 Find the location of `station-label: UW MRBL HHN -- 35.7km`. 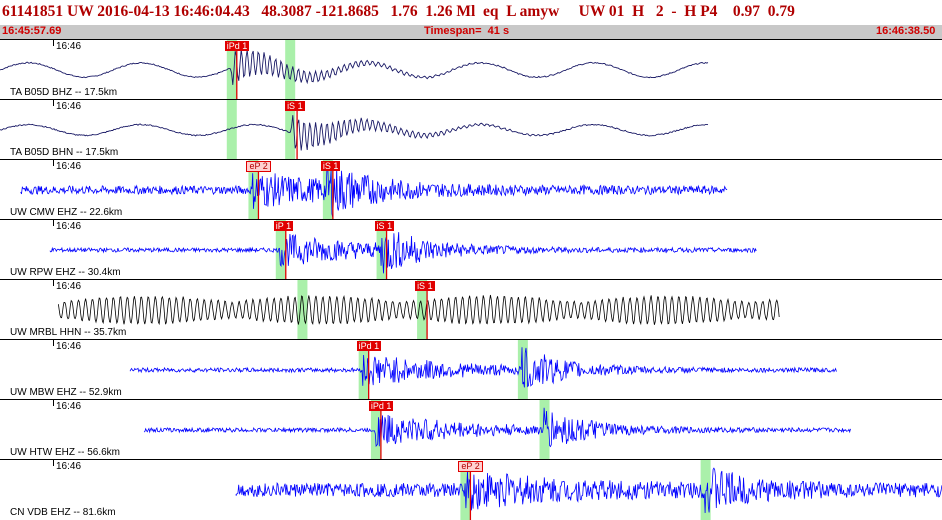

station-label: UW MRBL HHN -- 35.7km is located at coordinates (68, 332).